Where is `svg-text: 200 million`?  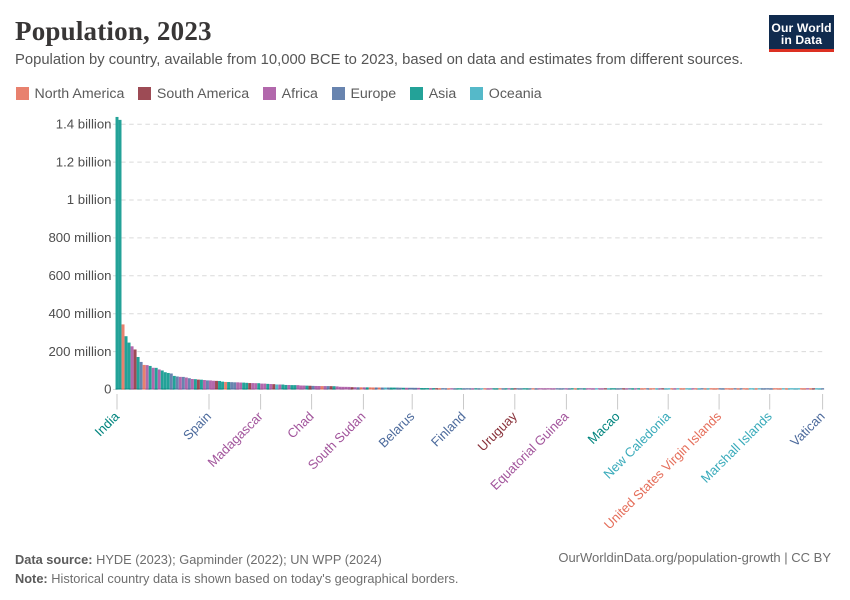 svg-text: 200 million is located at coordinates (79, 351).